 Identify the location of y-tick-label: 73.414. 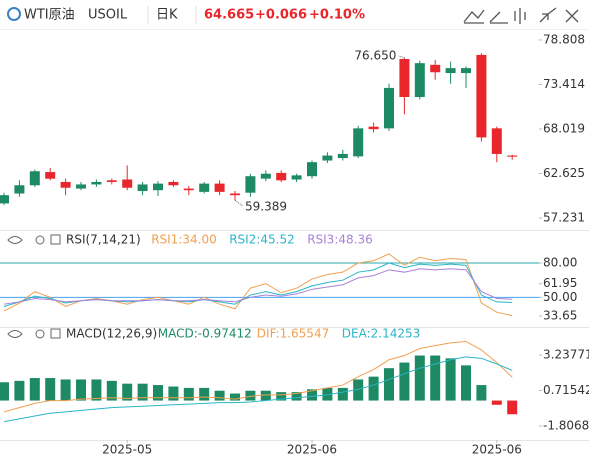
(564, 84).